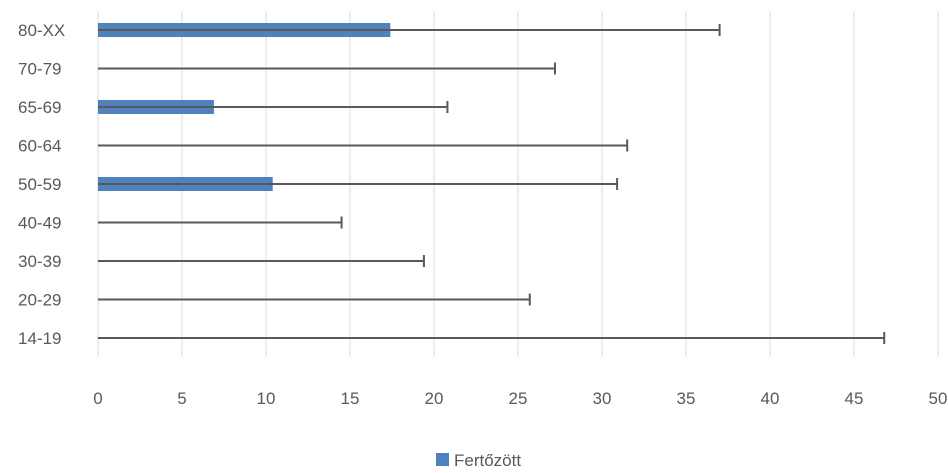 This screenshot has width=948, height=473. I want to click on y-tick-label: 50-59, so click(39, 184).